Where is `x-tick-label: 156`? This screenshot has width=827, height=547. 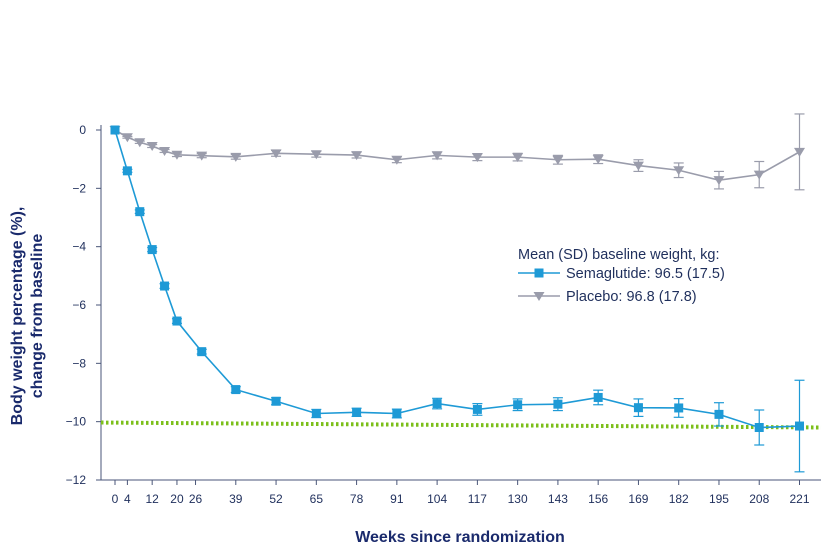
x-tick-label: 156 is located at coordinates (598, 499).